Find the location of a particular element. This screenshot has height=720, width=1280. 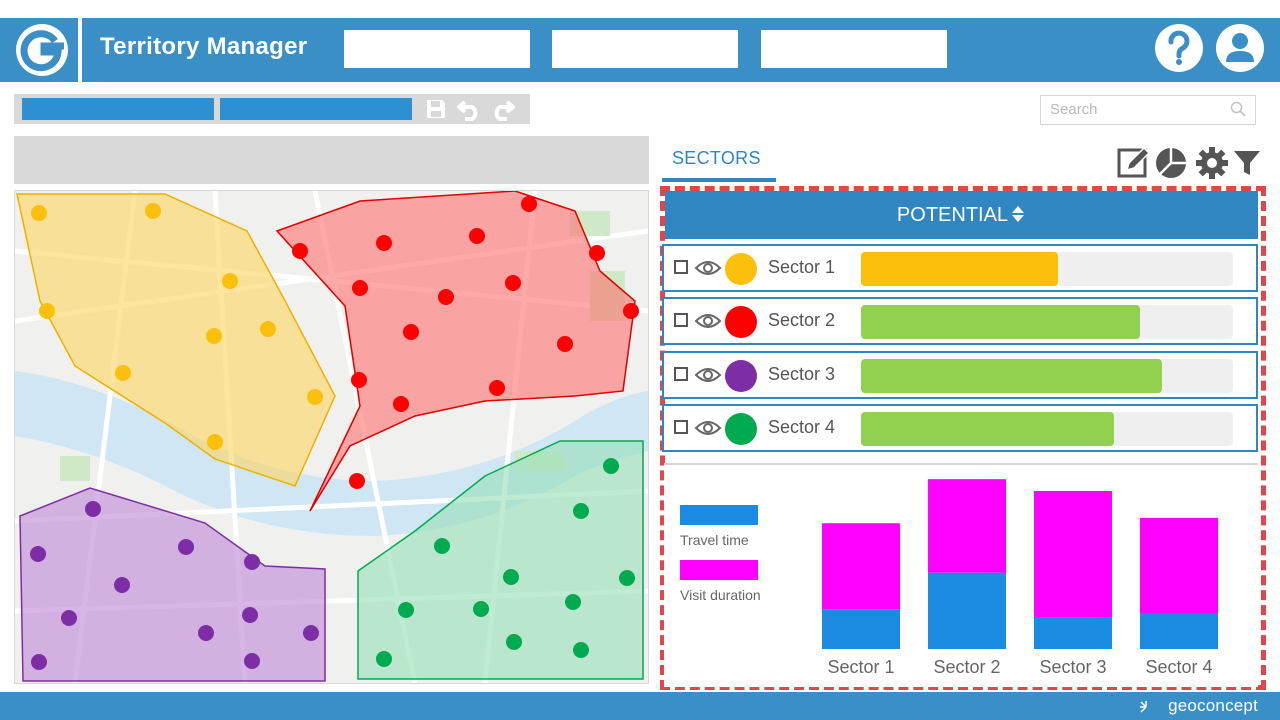

sector-row: Sector 3 is located at coordinates (960, 375).